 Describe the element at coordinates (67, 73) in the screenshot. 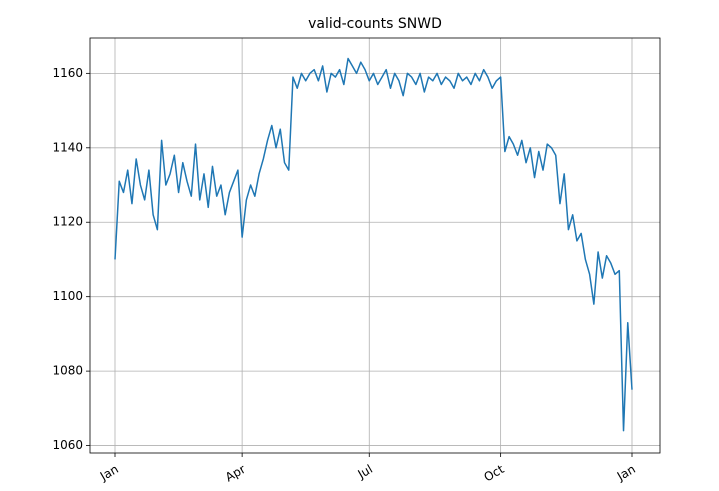

I see `y-tick-label: 1160` at that location.